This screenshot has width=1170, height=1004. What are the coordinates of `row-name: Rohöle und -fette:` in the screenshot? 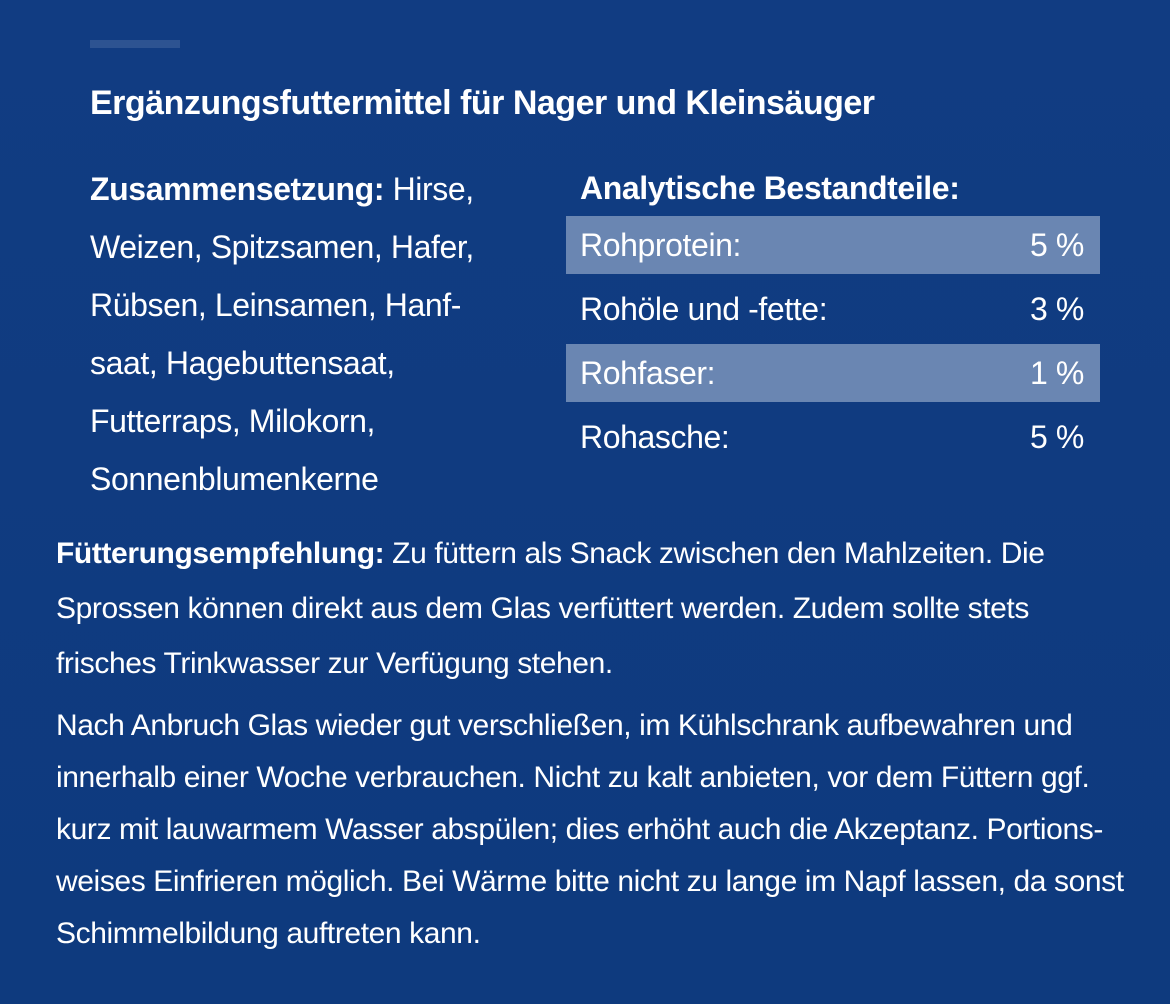 It's located at (704, 308).